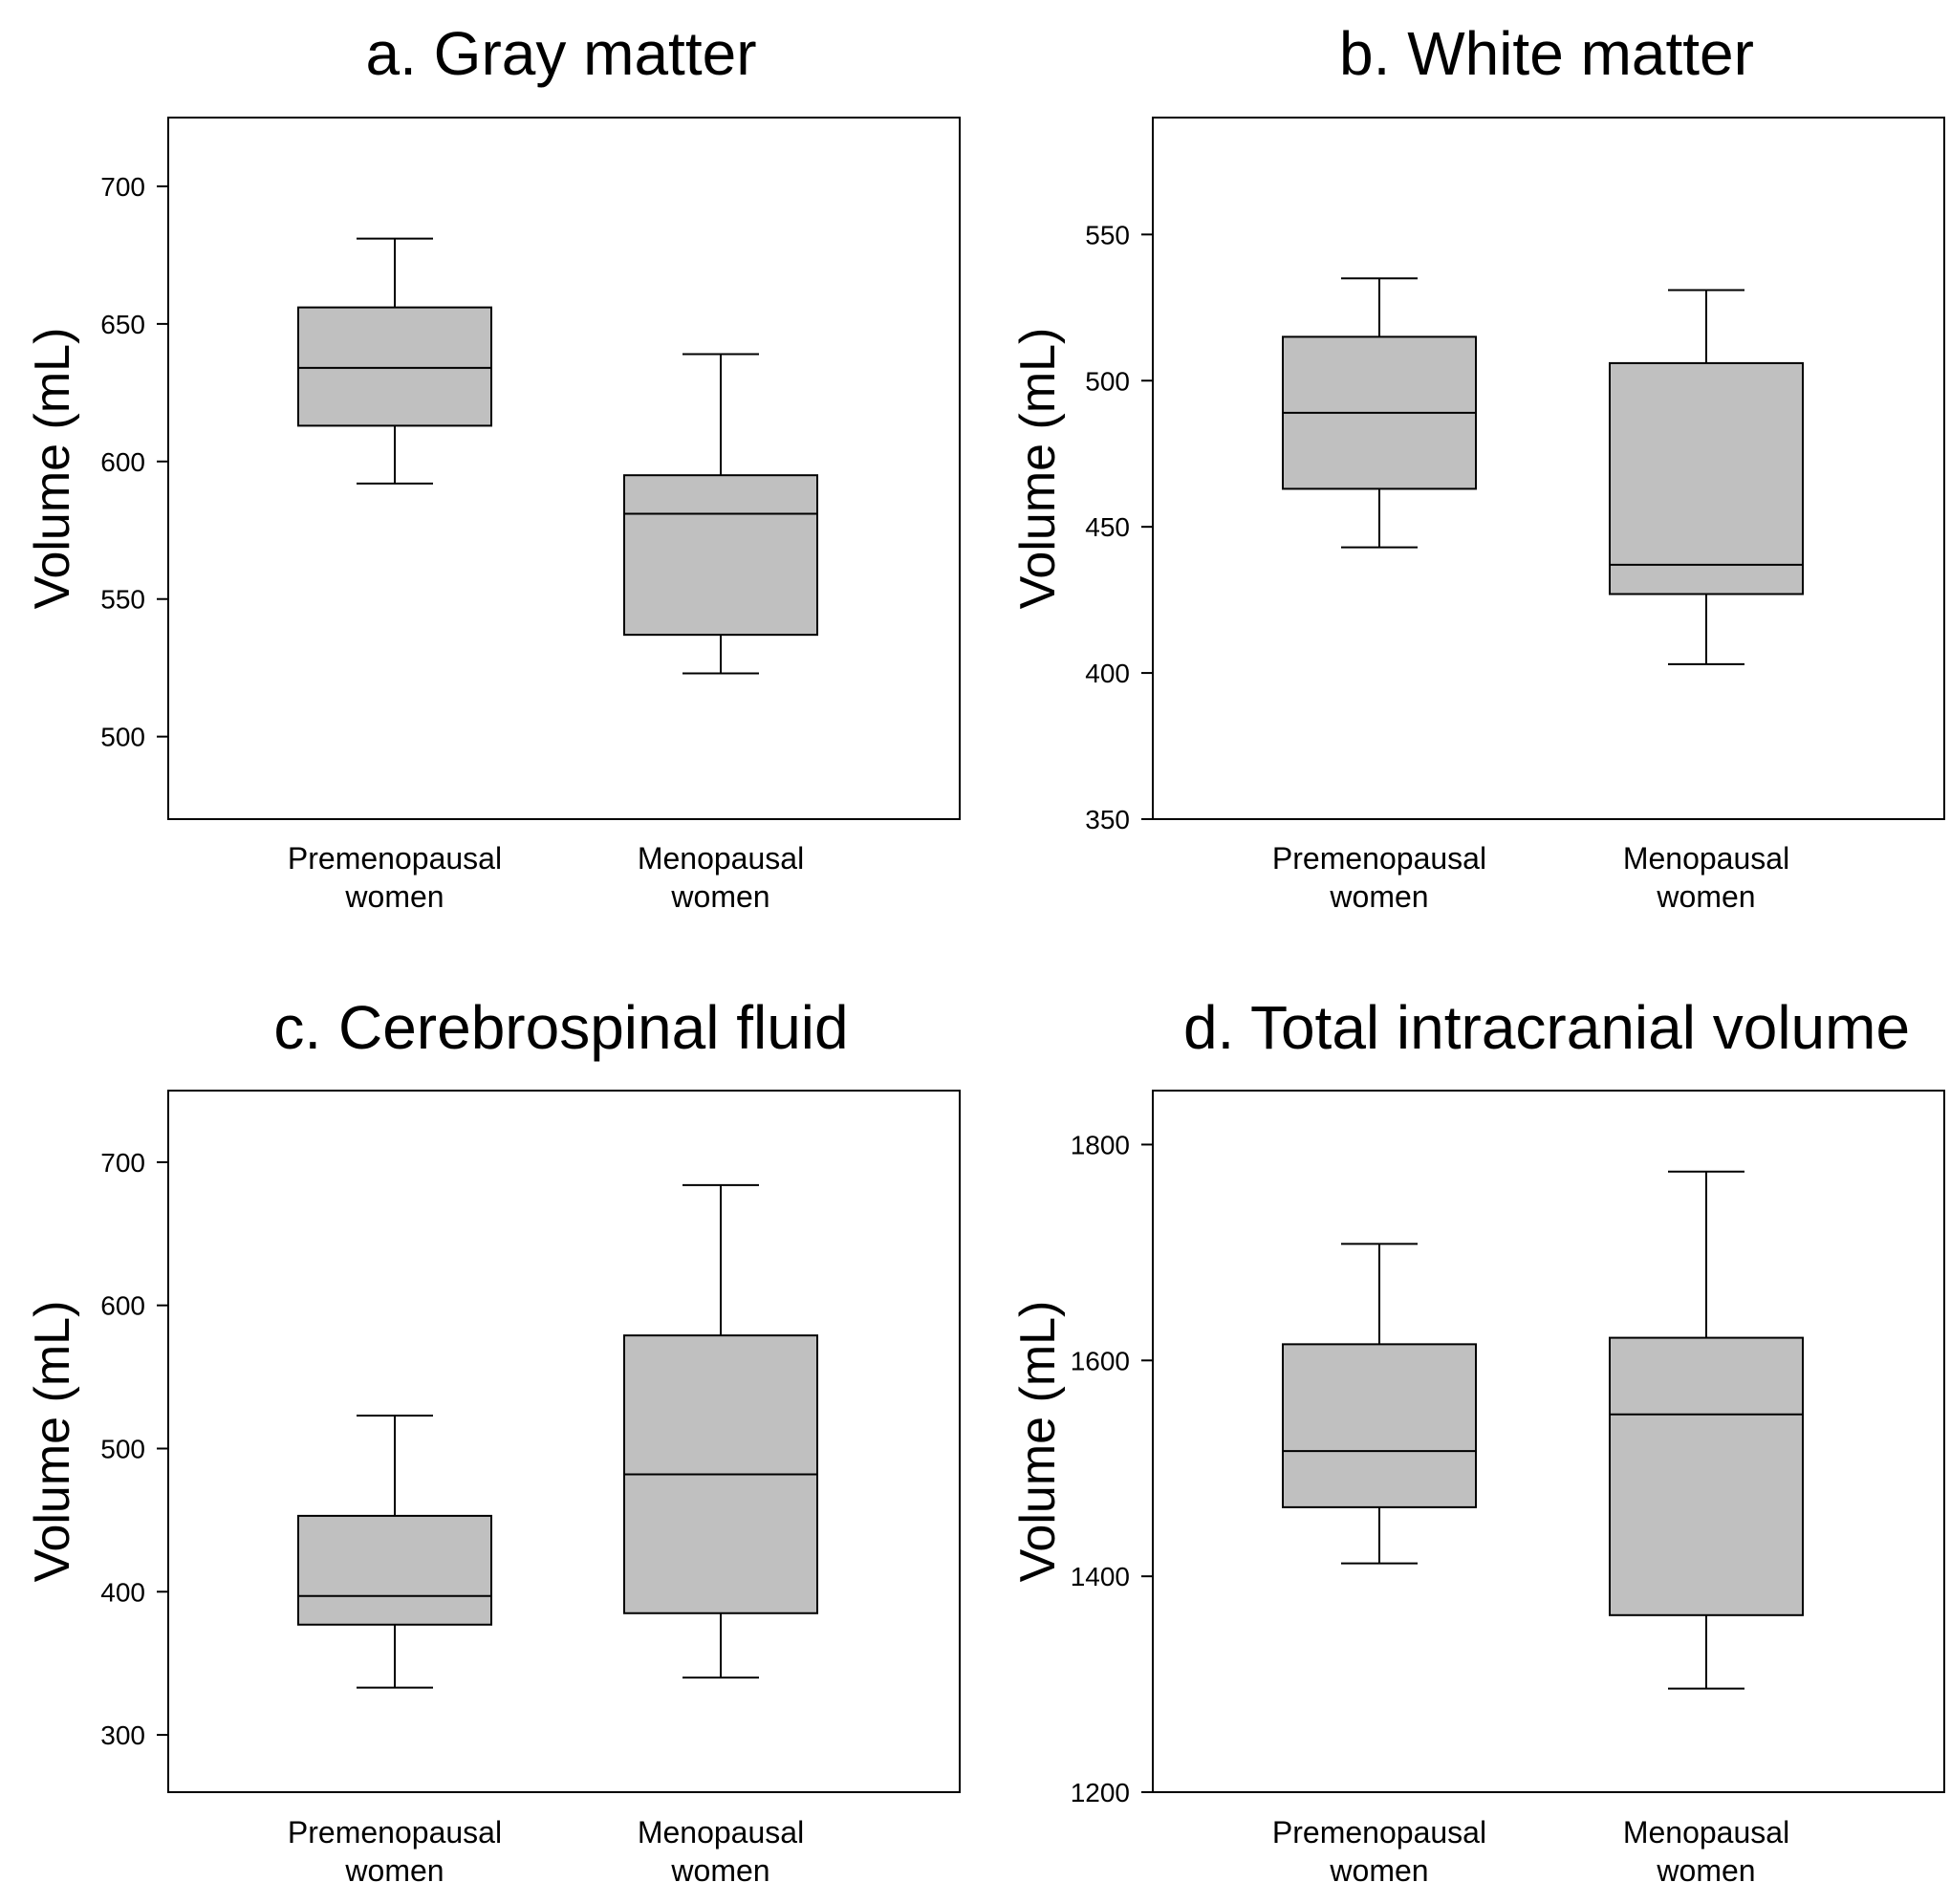  I want to click on y-tick-label: 650, so click(123, 324).